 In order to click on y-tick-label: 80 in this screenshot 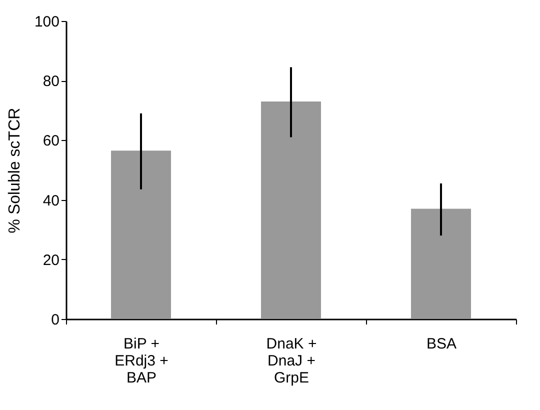, I will do `click(51, 81)`.